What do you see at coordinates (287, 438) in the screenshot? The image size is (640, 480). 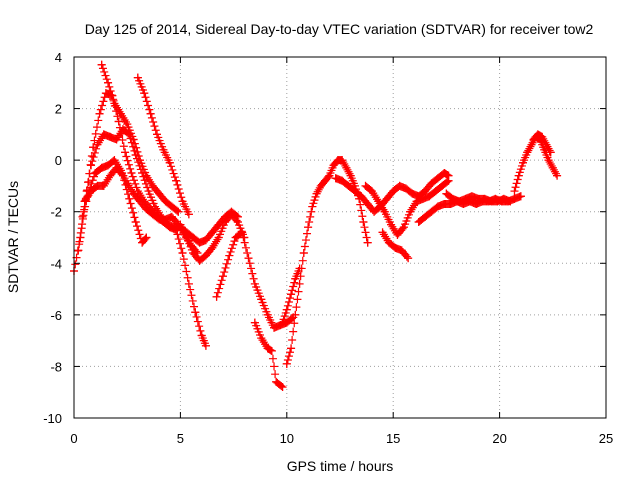 I see `x-tick-label: 10` at bounding box center [287, 438].